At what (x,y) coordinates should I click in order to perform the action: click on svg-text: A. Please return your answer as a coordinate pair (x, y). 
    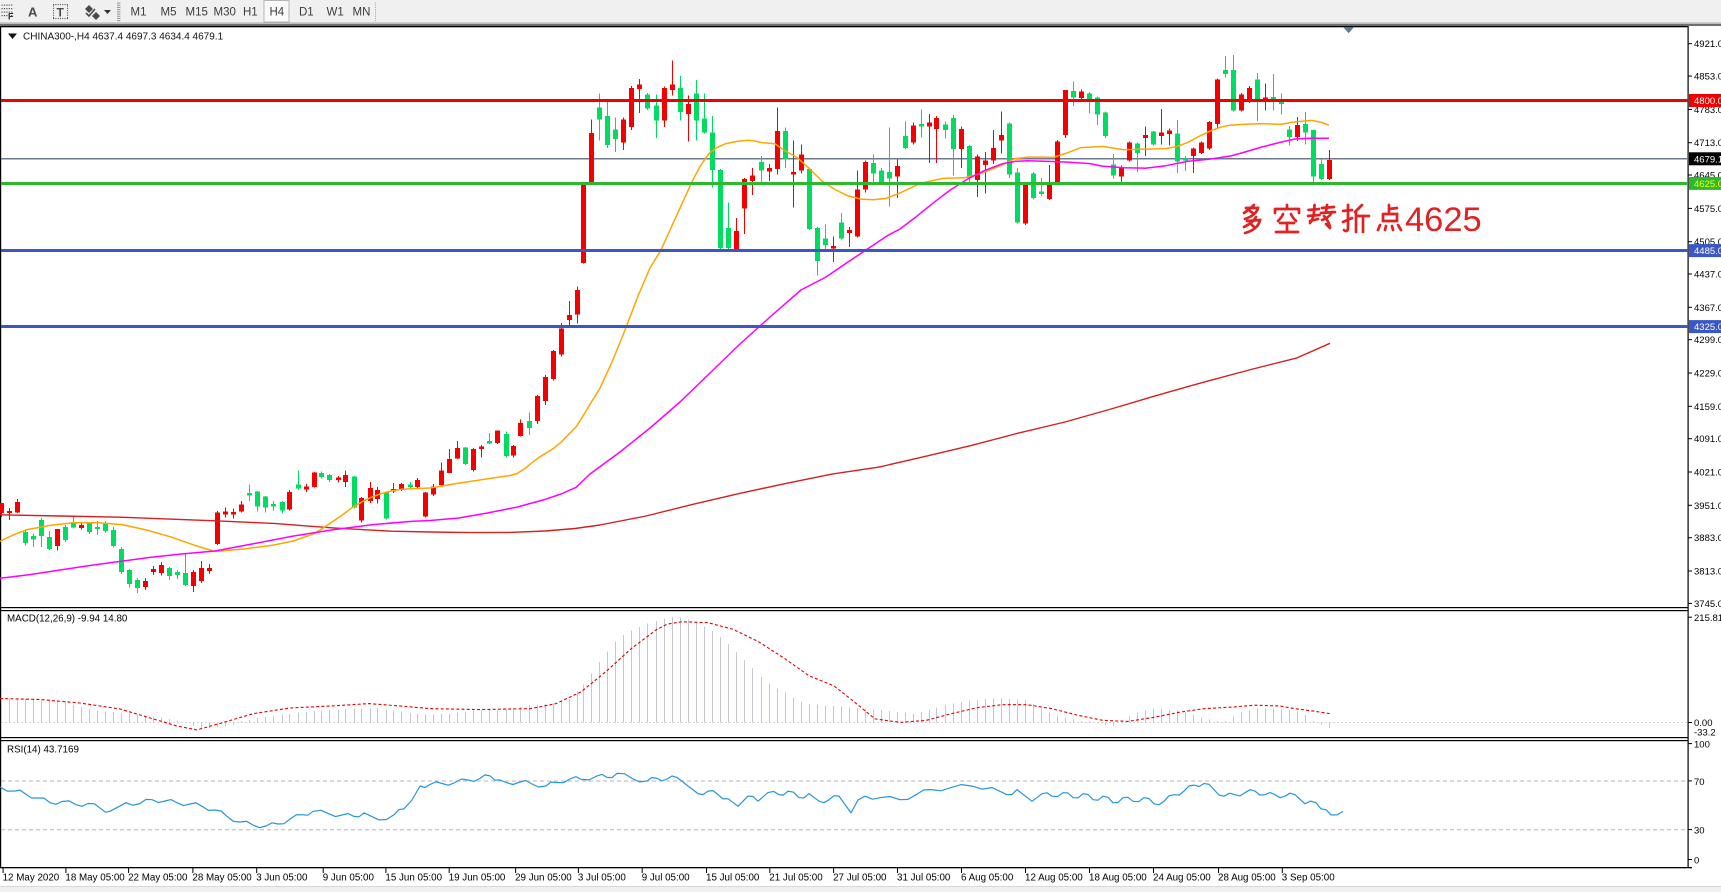
    Looking at the image, I should click on (33, 12).